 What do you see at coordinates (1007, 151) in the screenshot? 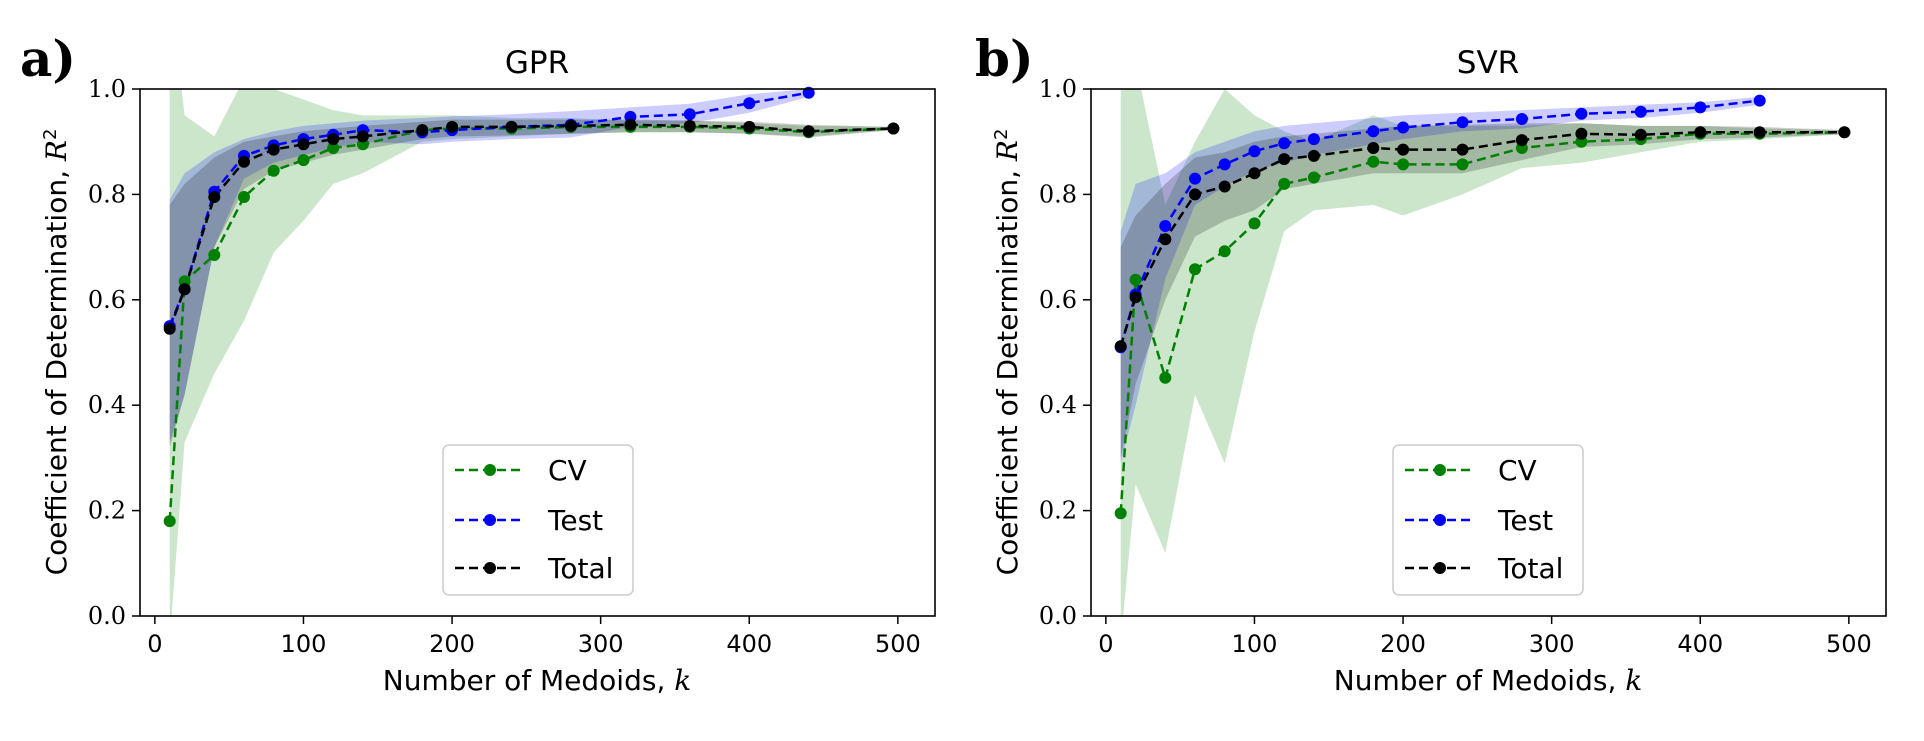
I see `y-axis-label-var: R` at bounding box center [1007, 151].